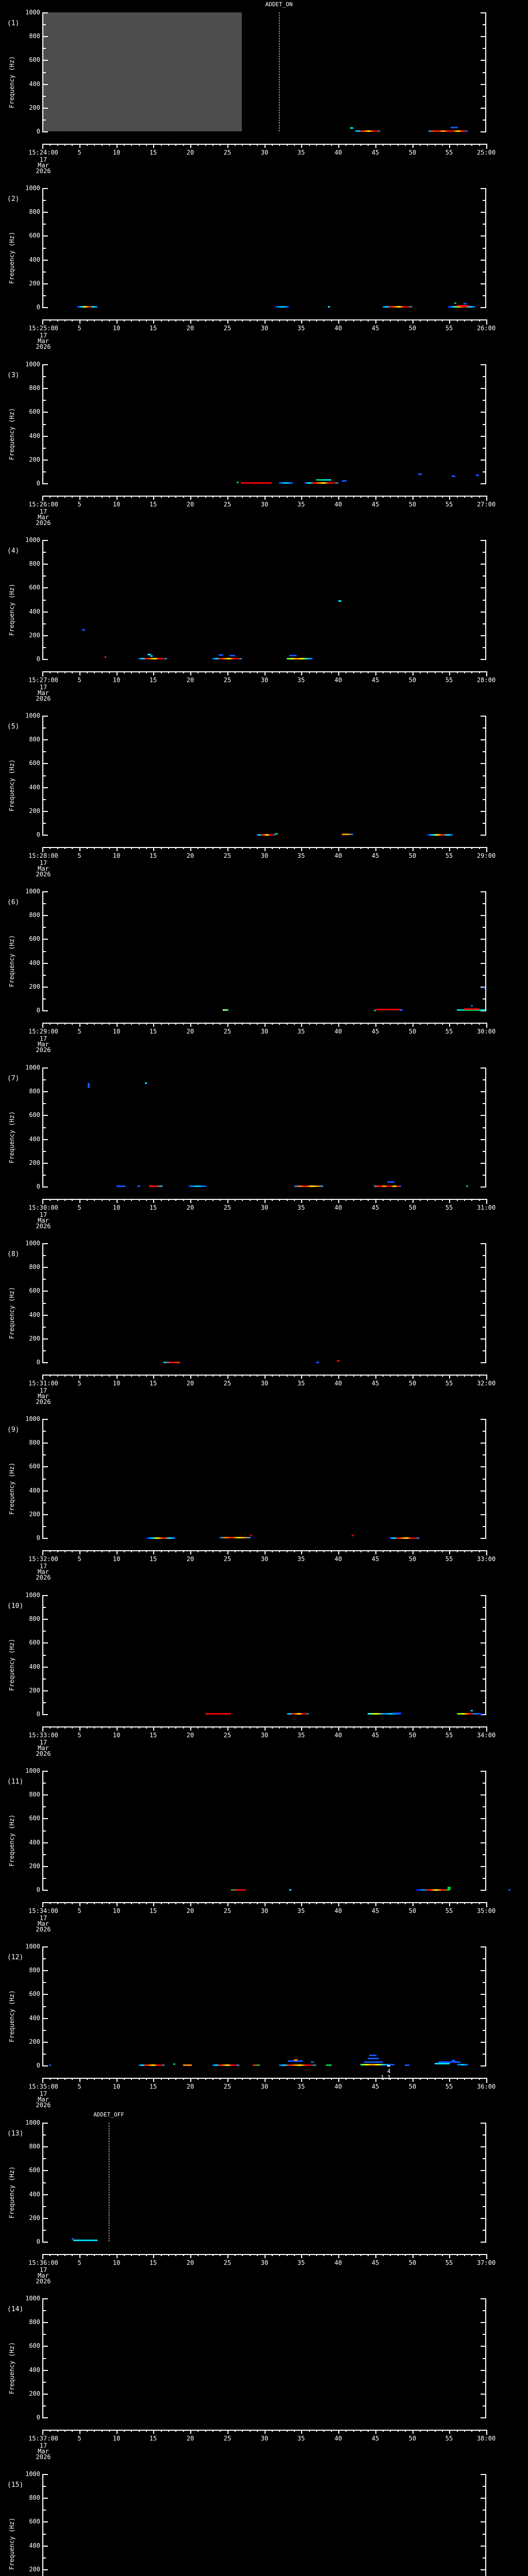 The image size is (528, 2576). I want to click on panel-index-label: (8), so click(13, 1254).